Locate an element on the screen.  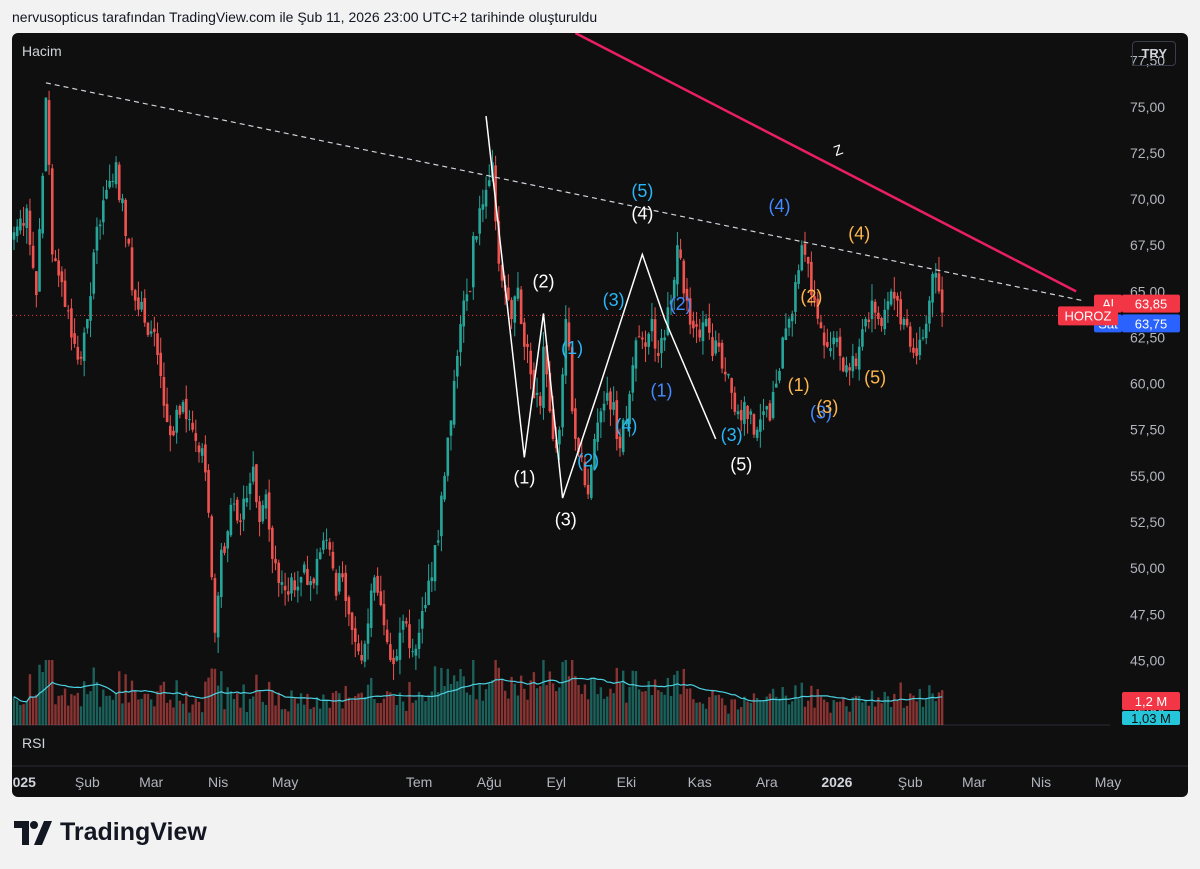
x-tick-label: May is located at coordinates (285, 782).